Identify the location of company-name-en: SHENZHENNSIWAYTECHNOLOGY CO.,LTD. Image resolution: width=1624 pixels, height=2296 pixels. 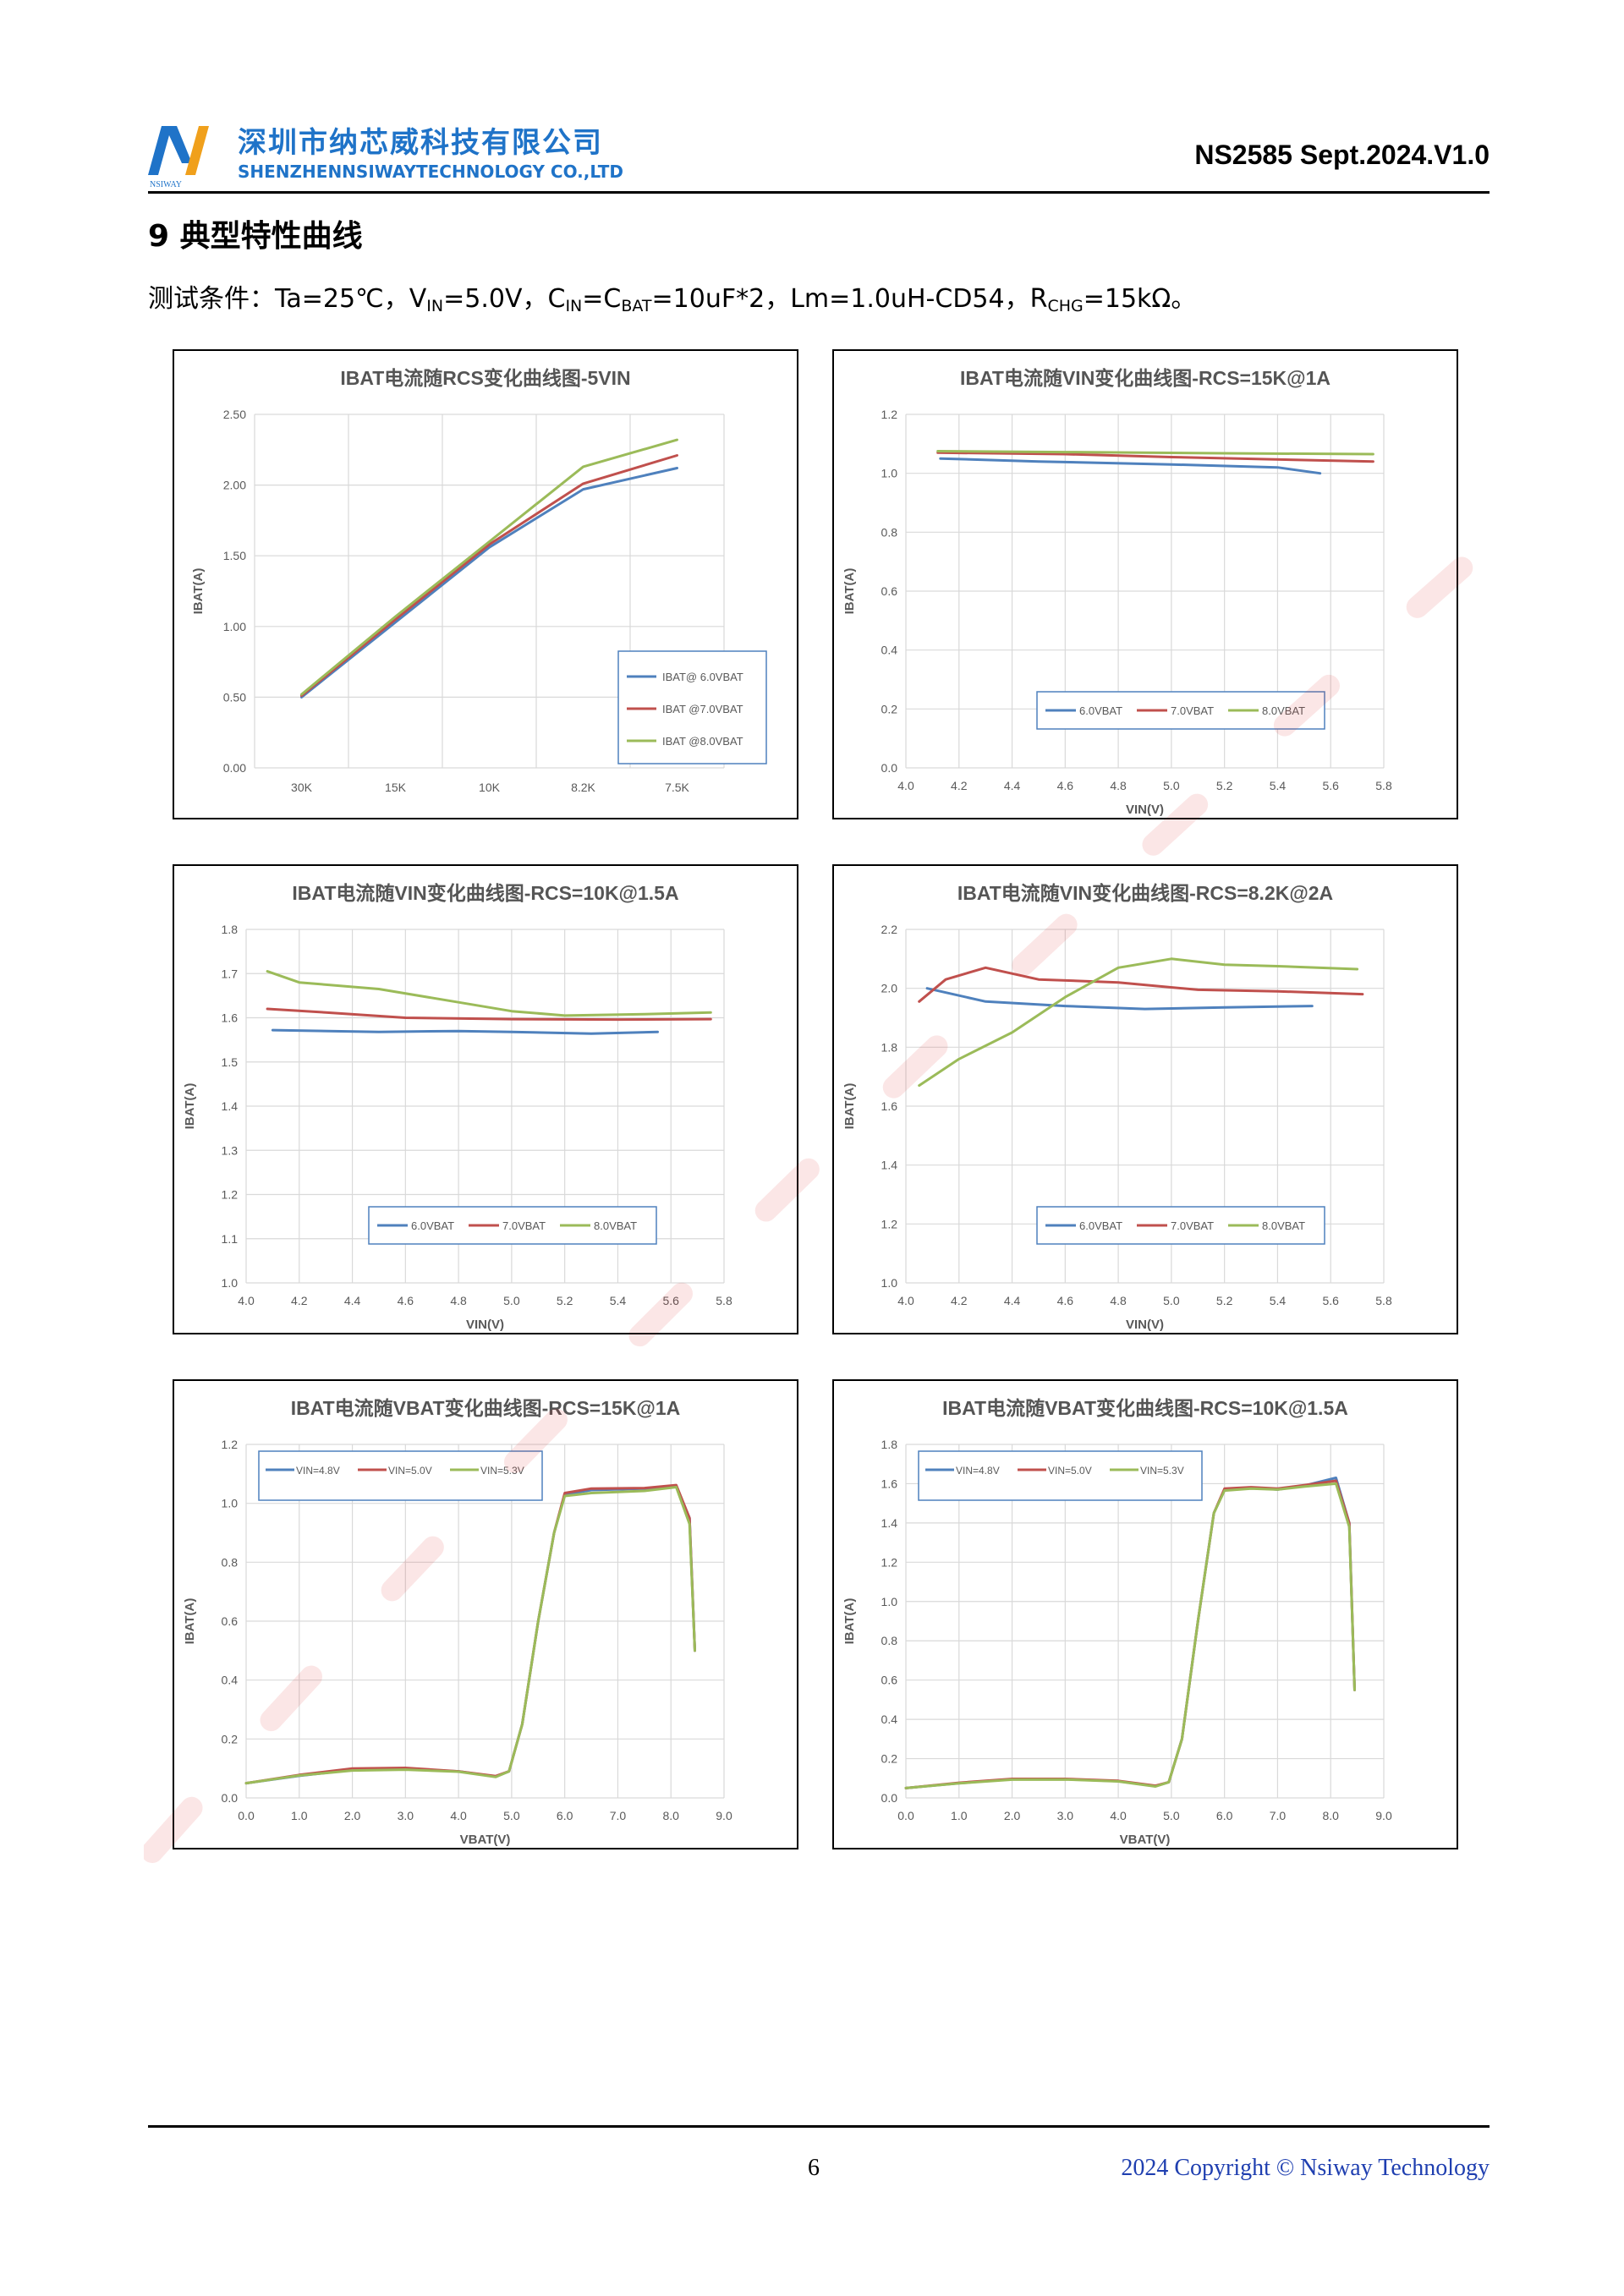
(431, 172).